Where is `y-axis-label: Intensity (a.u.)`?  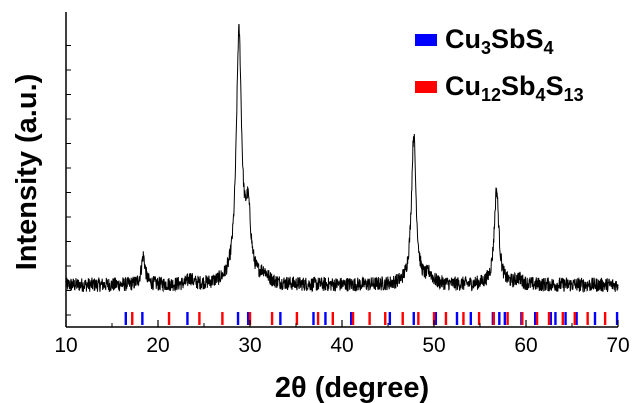 y-axis-label: Intensity (a.u.) is located at coordinates (27, 172).